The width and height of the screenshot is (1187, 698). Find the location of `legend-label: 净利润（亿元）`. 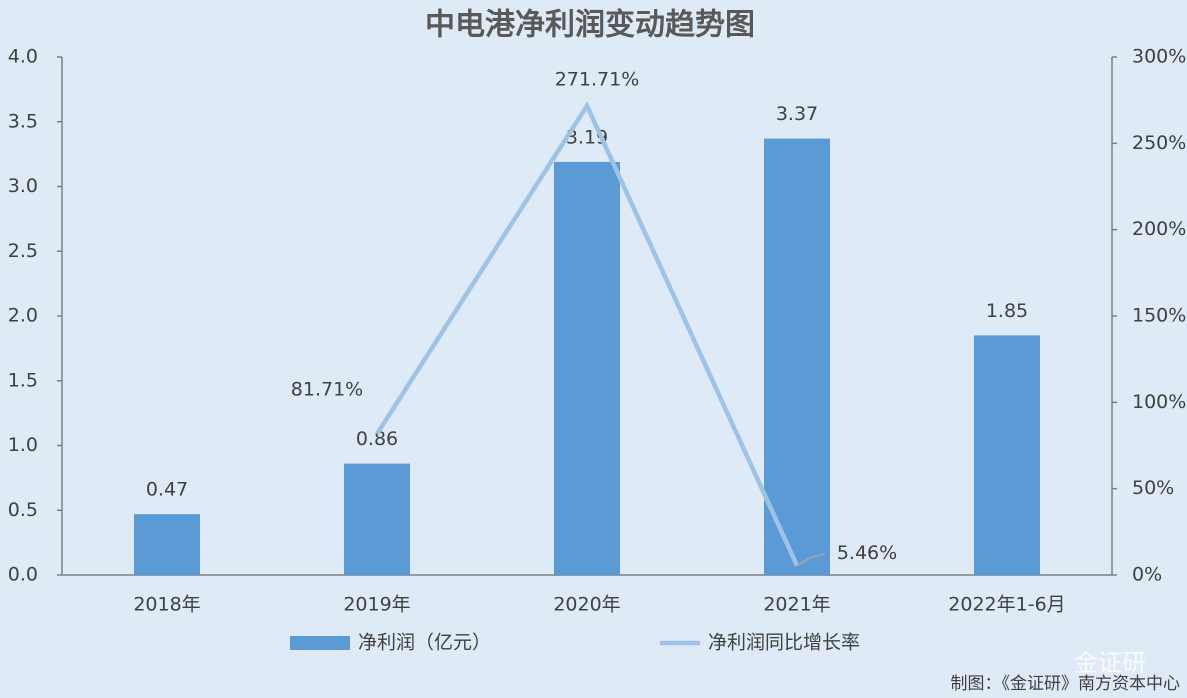

legend-label: 净利润（亿元） is located at coordinates (424, 643).